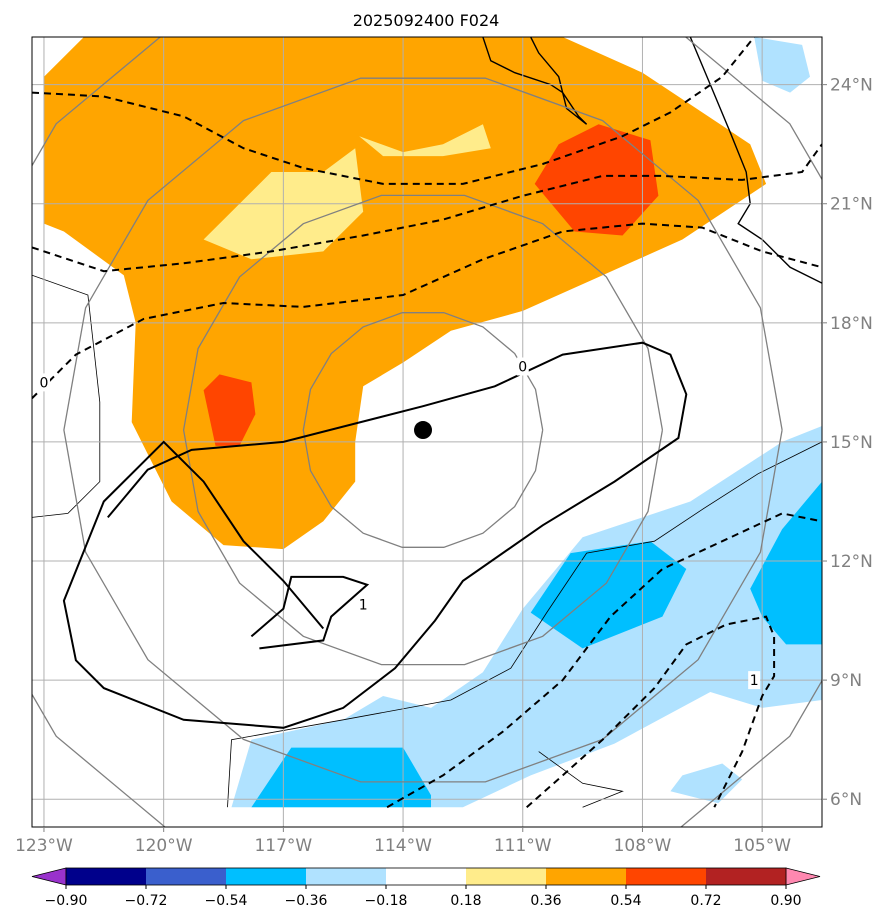  Describe the element at coordinates (66, 901) in the screenshot. I see `colorbar-label: −0.90` at that location.